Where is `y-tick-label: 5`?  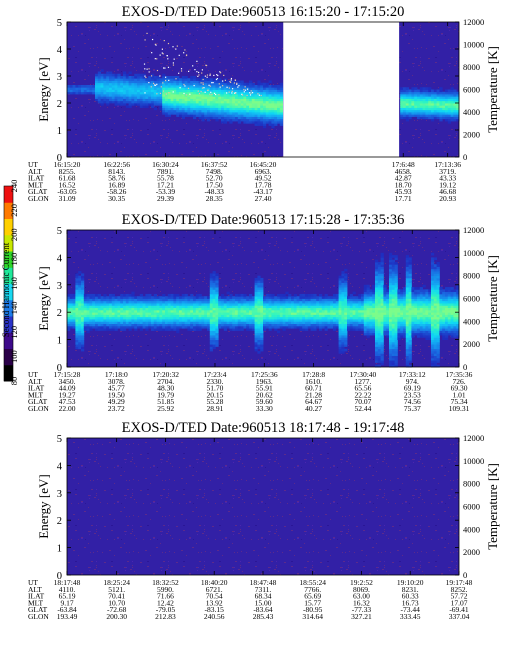 y-tick-label: 5 is located at coordinates (59, 231).